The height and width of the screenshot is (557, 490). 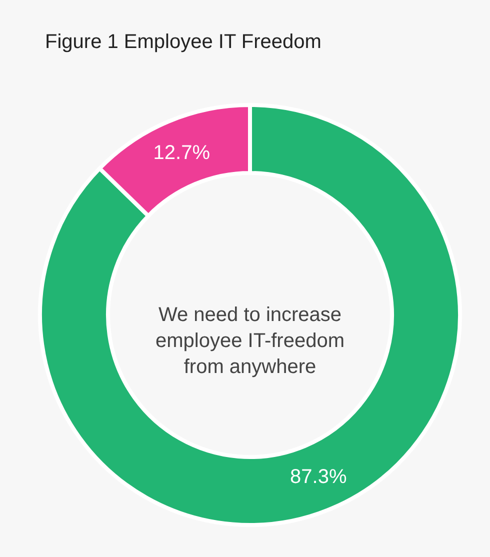 What do you see at coordinates (181, 153) in the screenshot?
I see `data-label: 12.7%` at bounding box center [181, 153].